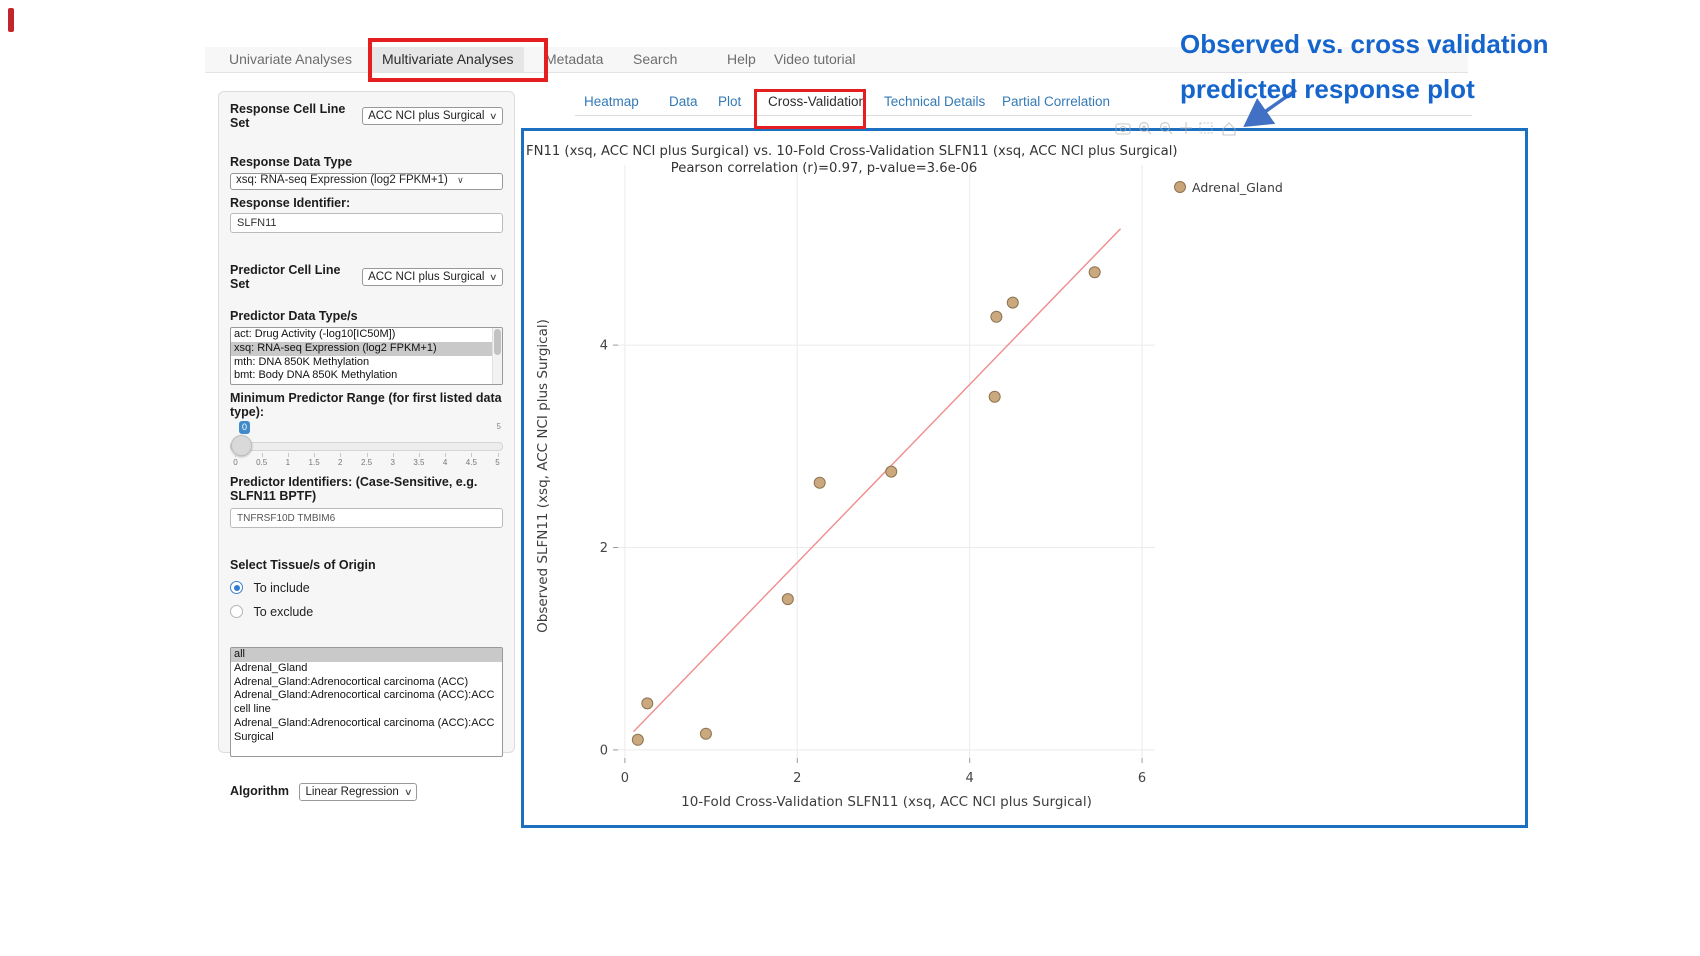 This screenshot has width=1700, height=956. I want to click on scrollbar-thumb, so click(497, 342).